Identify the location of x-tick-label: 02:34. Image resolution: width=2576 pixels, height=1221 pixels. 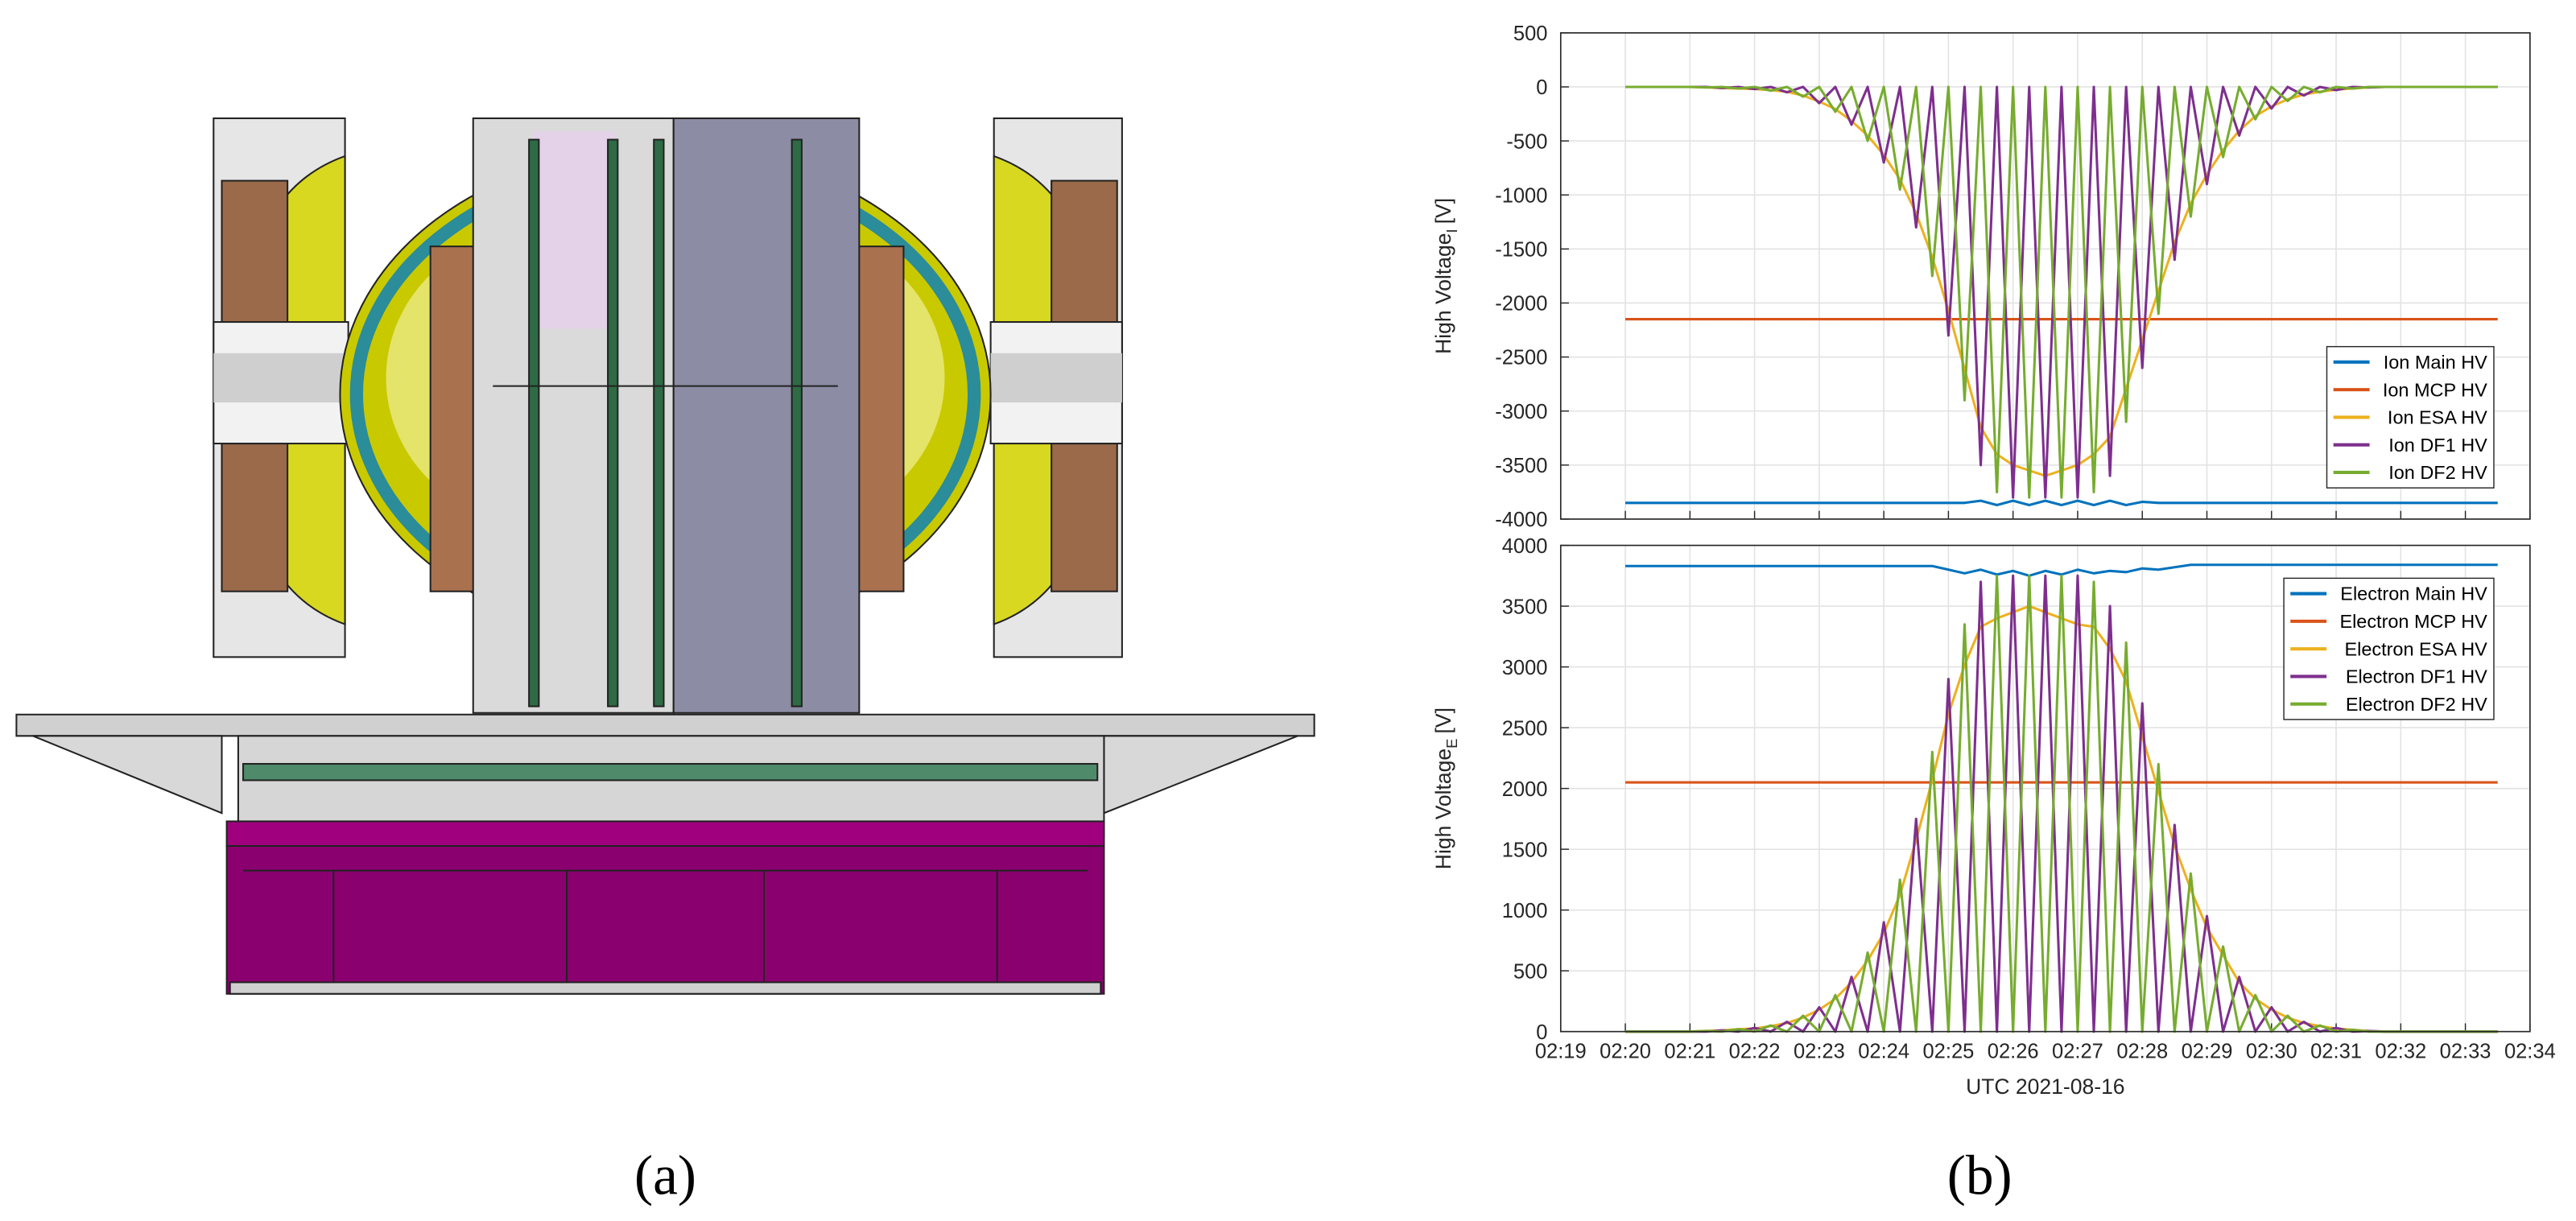
(2530, 1051).